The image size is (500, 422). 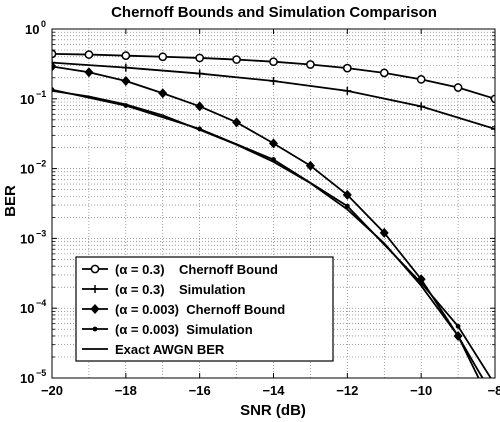 I want to click on x-tick-label: −8, so click(x=494, y=390).